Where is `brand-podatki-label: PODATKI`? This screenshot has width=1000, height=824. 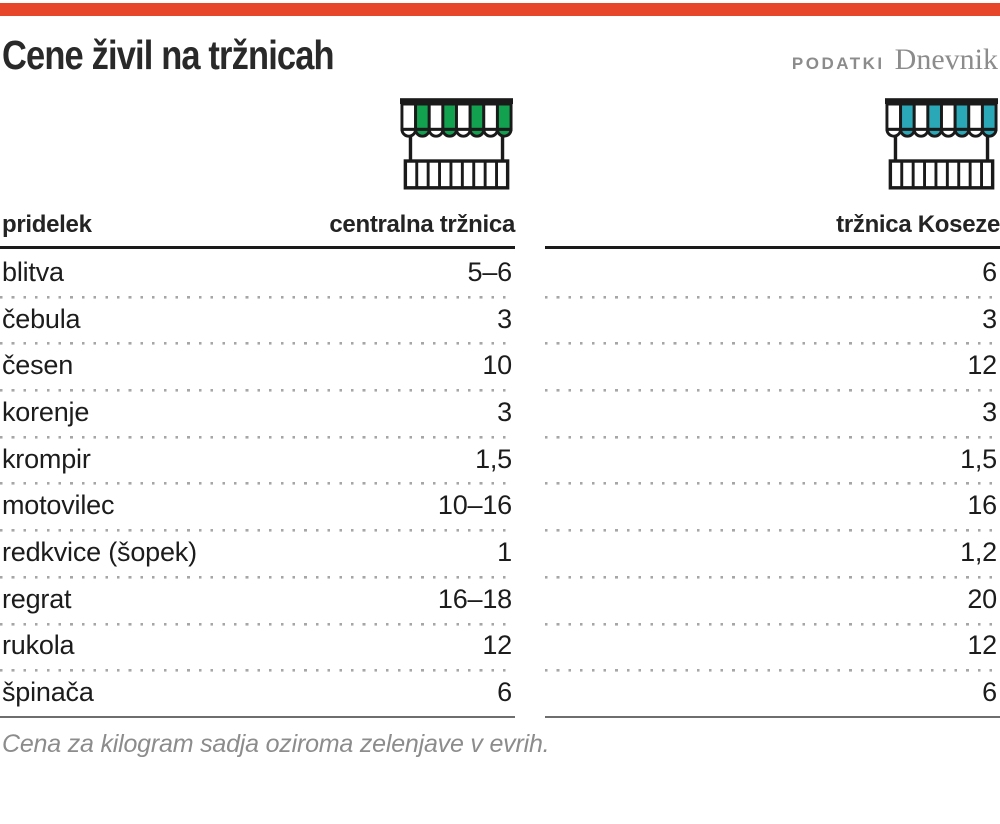
brand-podatki-label: PODATKI is located at coordinates (838, 63).